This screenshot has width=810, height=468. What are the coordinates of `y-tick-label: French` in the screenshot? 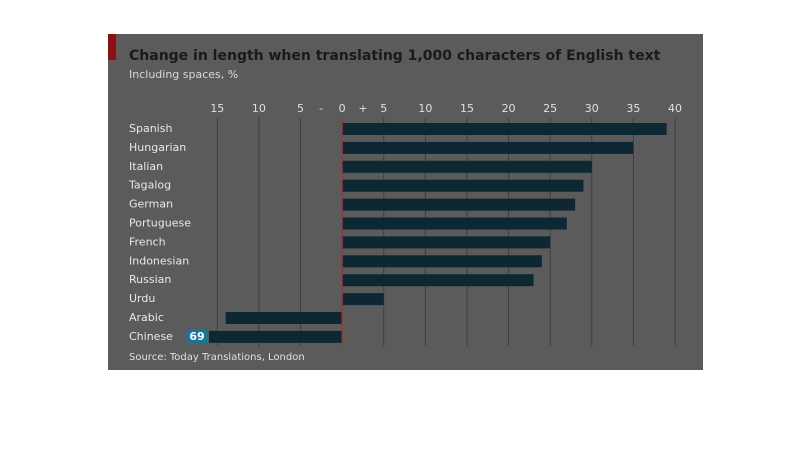 It's located at (147, 241).